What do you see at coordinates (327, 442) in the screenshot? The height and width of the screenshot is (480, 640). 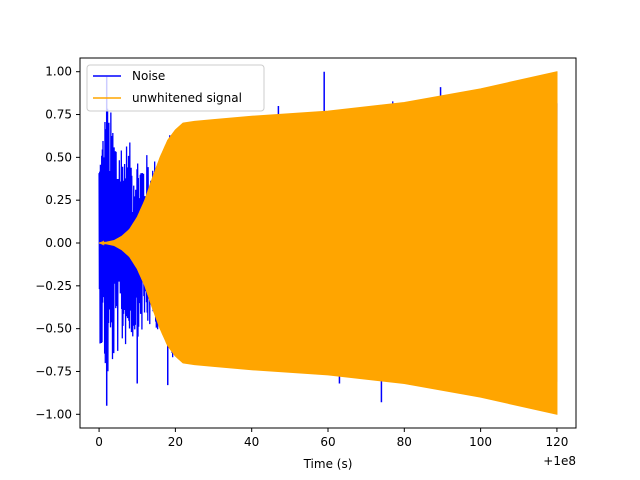 I see `x-tick-label: 60` at bounding box center [327, 442].